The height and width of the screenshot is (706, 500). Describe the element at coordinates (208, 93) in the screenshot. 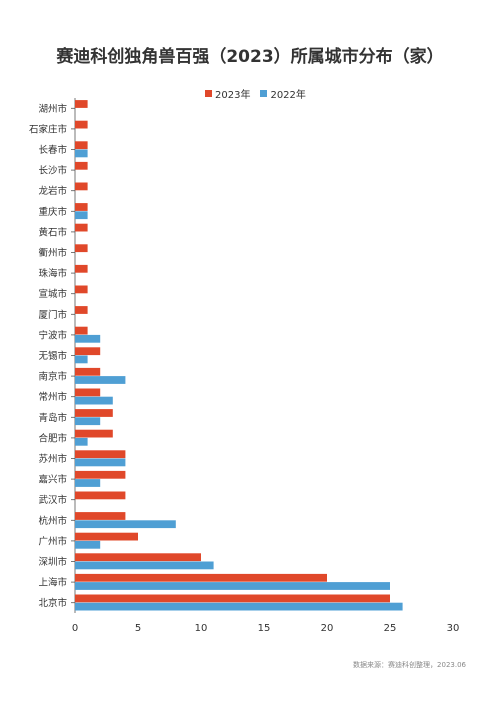

I see `legend-swatch-2023` at that location.